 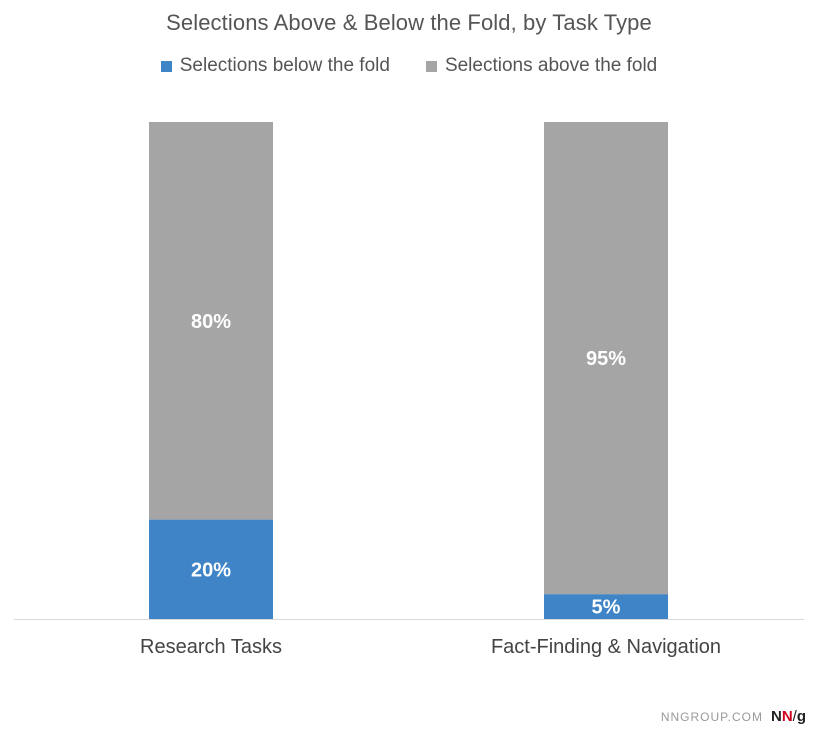 I want to click on data-label-below-0: 20%, so click(x=211, y=570).